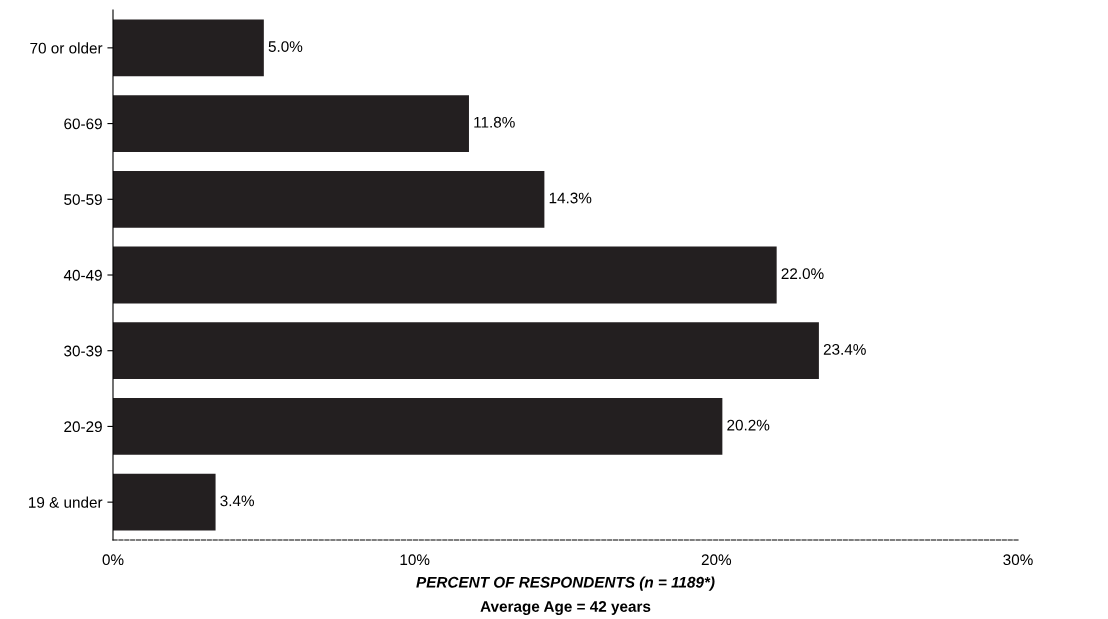 This screenshot has width=1108, height=619. What do you see at coordinates (83, 199) in the screenshot?
I see `y-tick-label: 50-59` at bounding box center [83, 199].